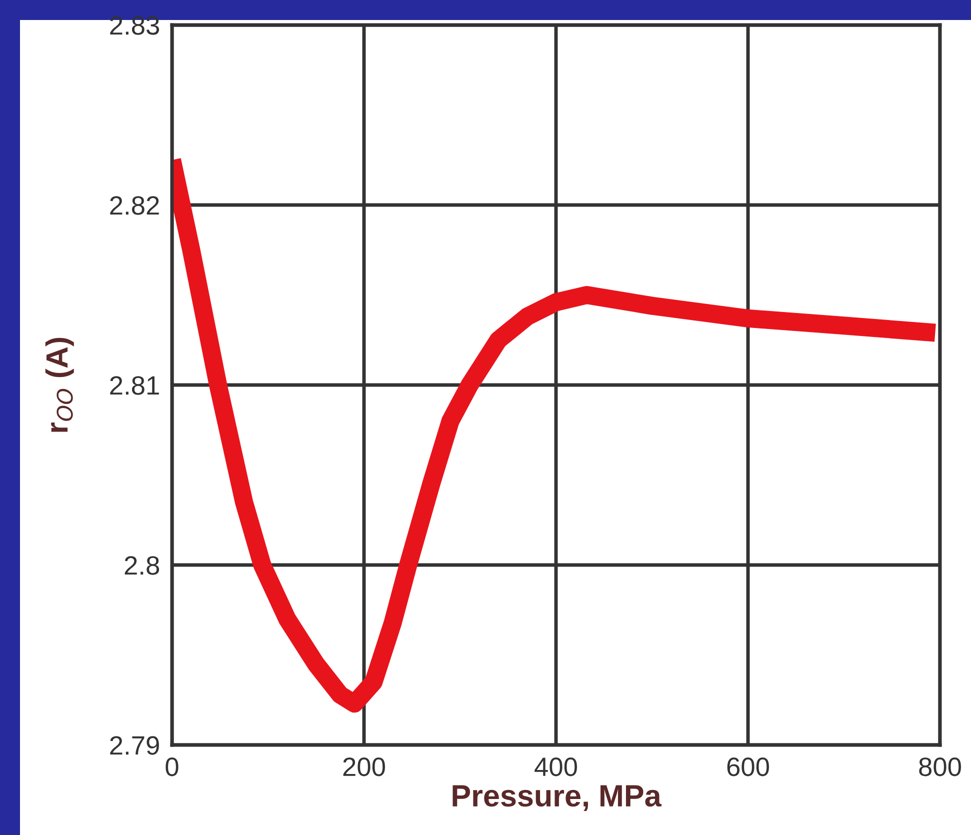 The width and height of the screenshot is (971, 835). Describe the element at coordinates (748, 767) in the screenshot. I see `x-tick-label: 600` at that location.